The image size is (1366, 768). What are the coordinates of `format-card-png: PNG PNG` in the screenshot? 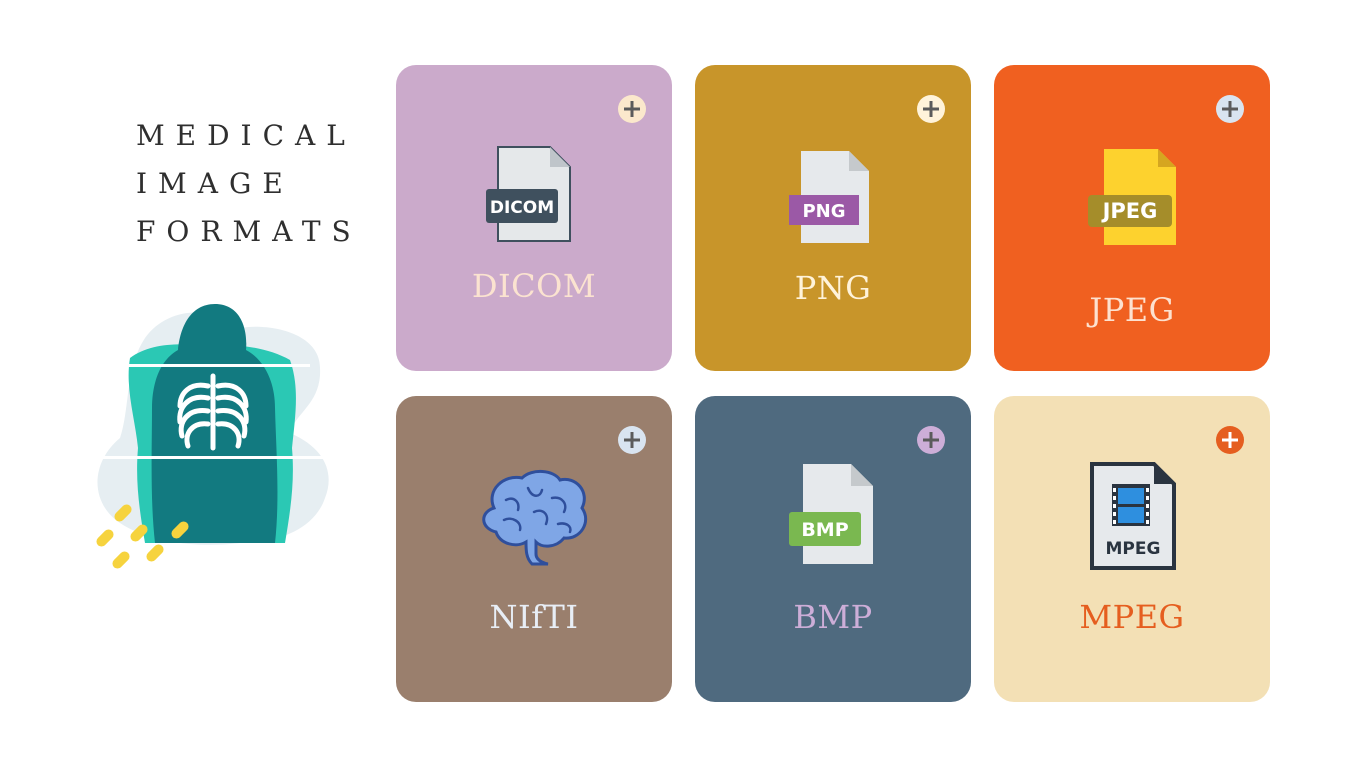 It's located at (833, 218).